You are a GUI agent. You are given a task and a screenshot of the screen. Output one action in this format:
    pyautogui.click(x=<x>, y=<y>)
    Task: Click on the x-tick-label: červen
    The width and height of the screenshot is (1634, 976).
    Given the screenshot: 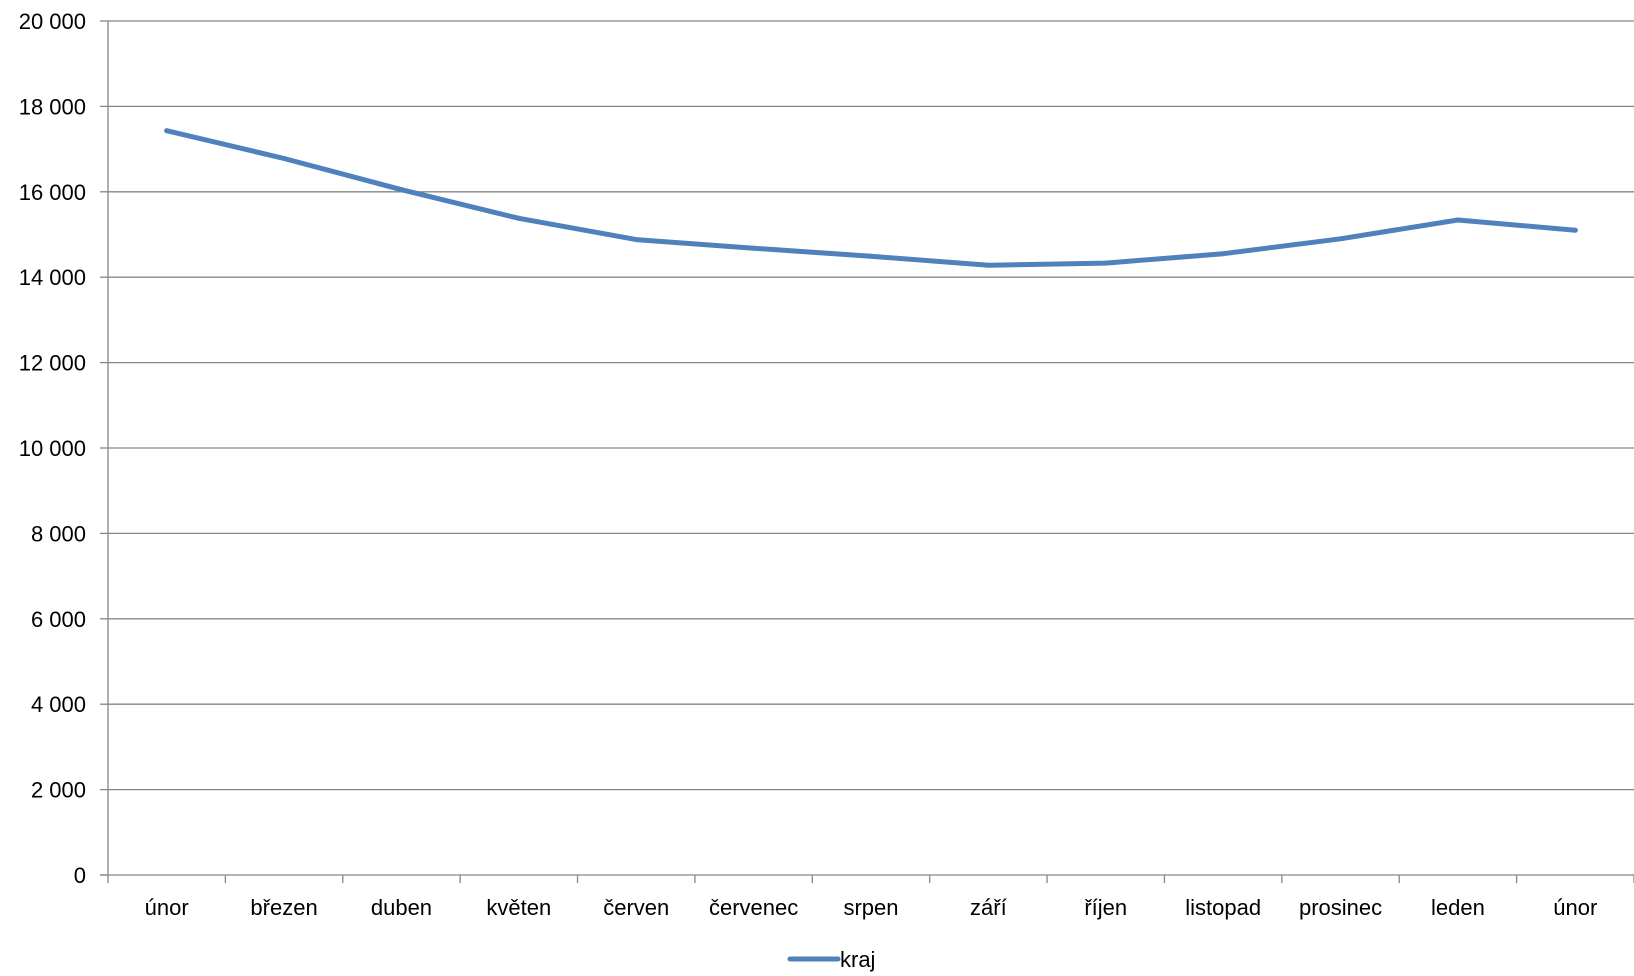 What is the action you would take?
    pyautogui.click(x=636, y=907)
    